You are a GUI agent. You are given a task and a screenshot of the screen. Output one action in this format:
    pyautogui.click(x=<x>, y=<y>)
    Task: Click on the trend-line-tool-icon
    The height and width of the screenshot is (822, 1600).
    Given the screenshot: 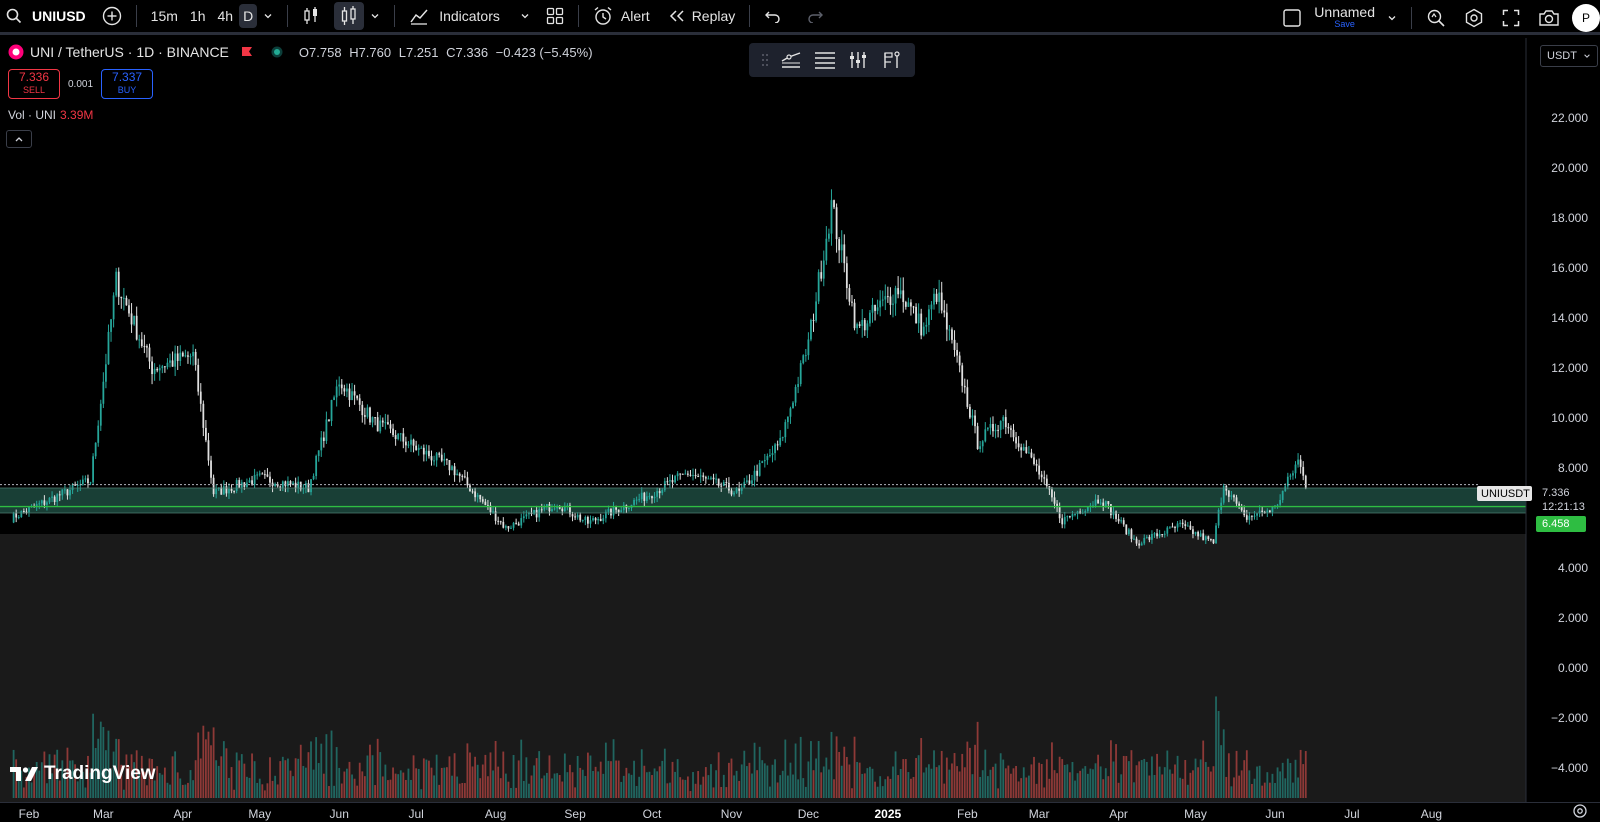 What is the action you would take?
    pyautogui.click(x=791, y=60)
    